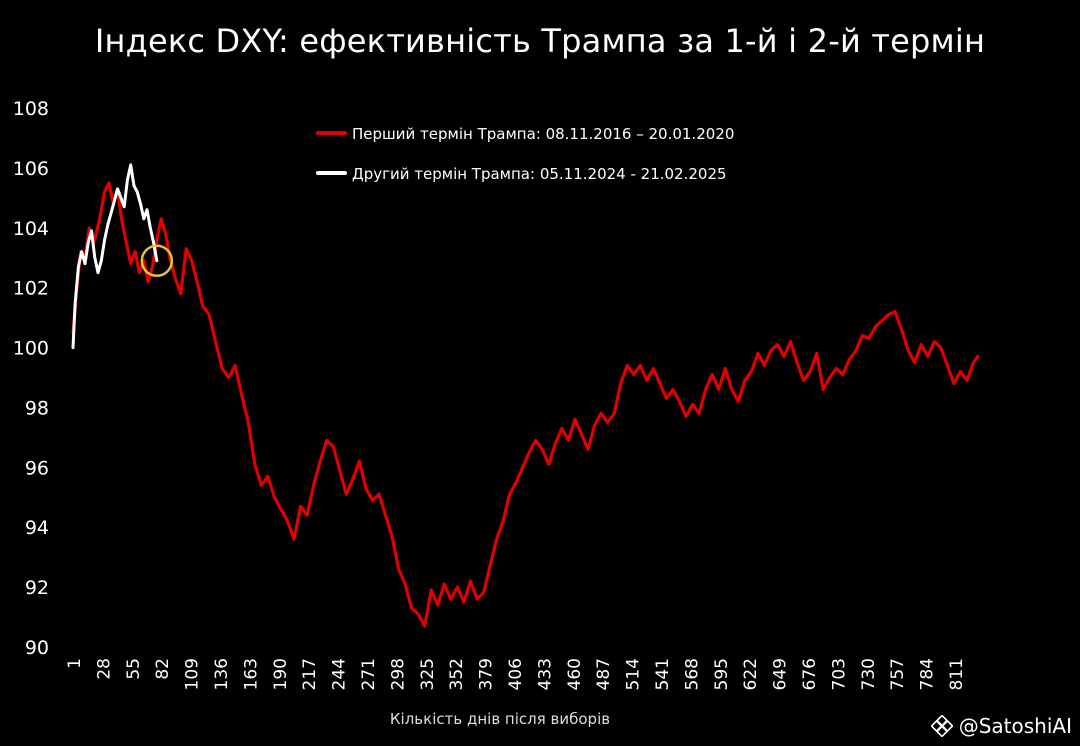  I want to click on x-tick-label: 298, so click(398, 674).